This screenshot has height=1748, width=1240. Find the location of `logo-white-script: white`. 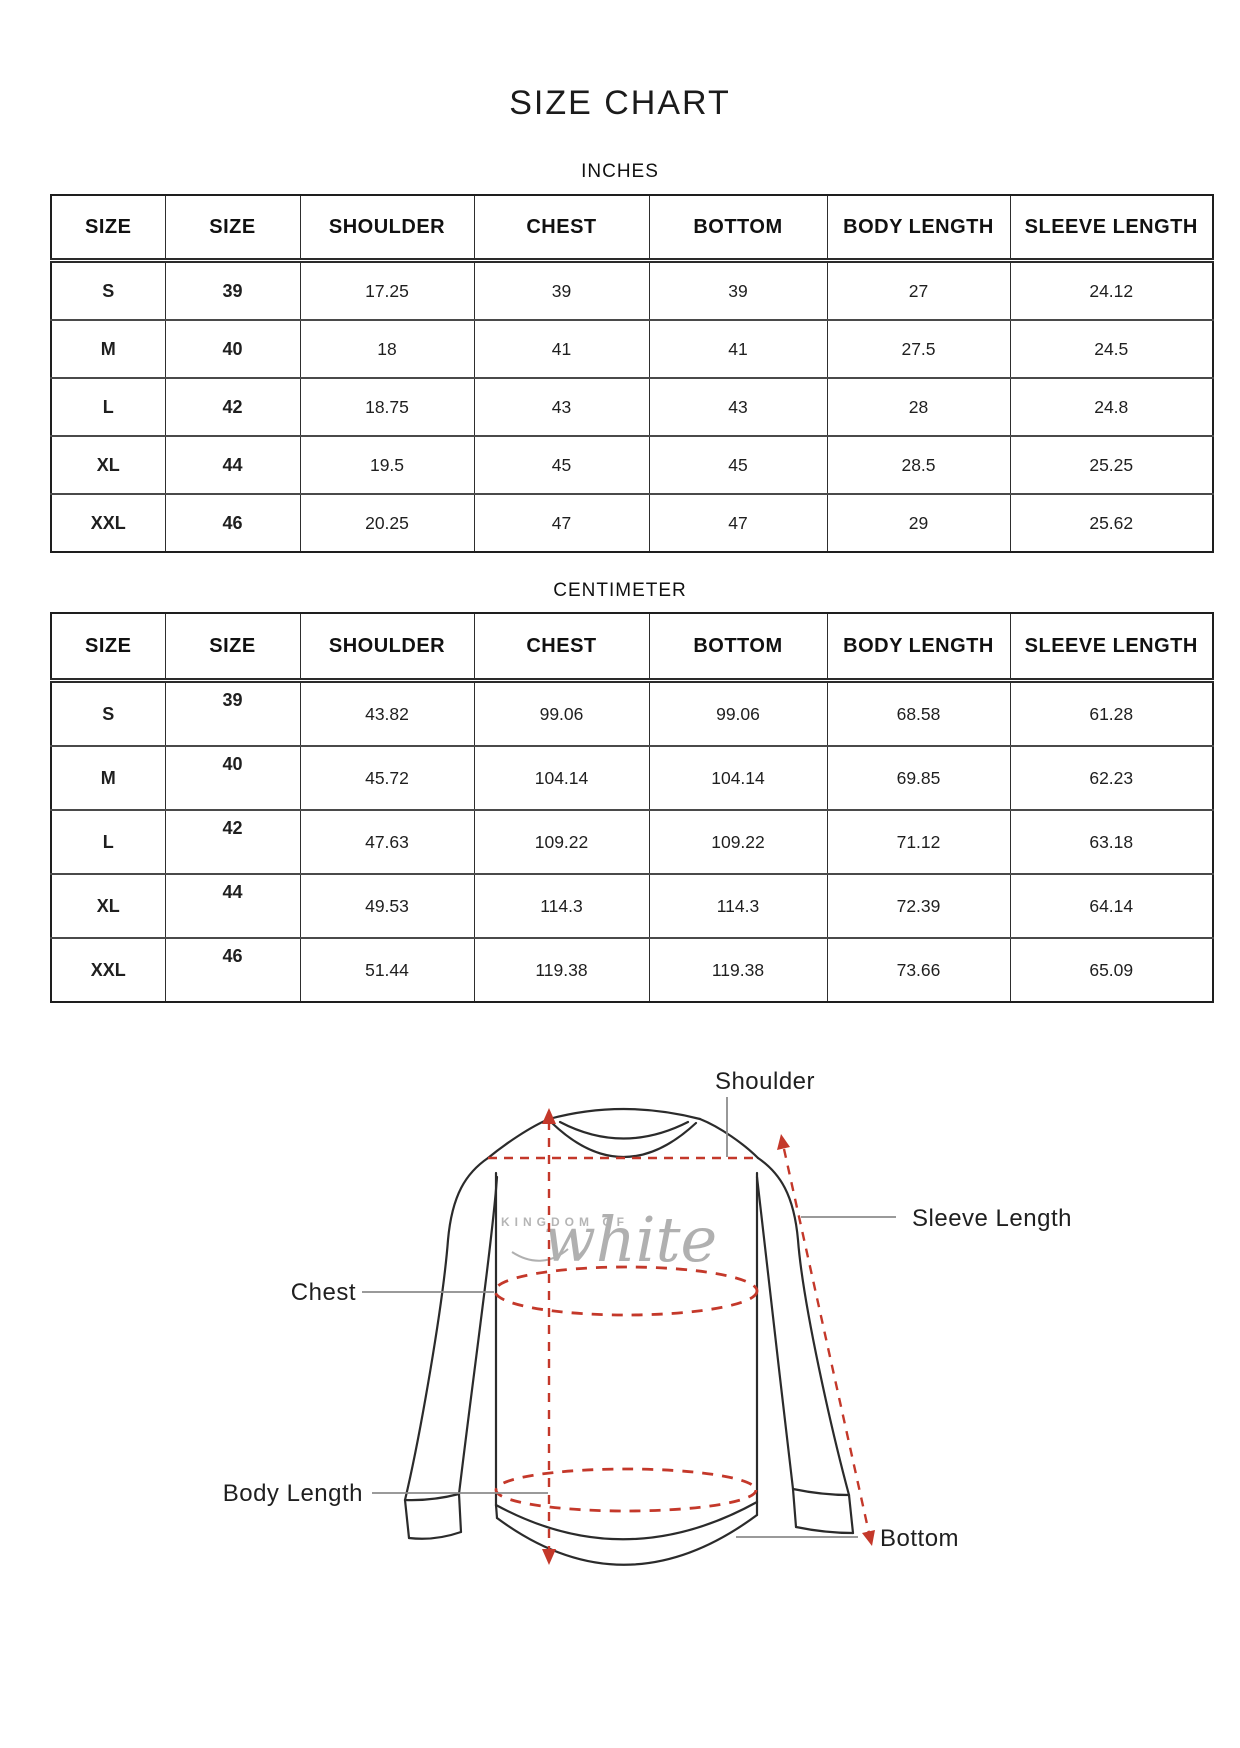

logo-white-script: white is located at coordinates (630, 1239).